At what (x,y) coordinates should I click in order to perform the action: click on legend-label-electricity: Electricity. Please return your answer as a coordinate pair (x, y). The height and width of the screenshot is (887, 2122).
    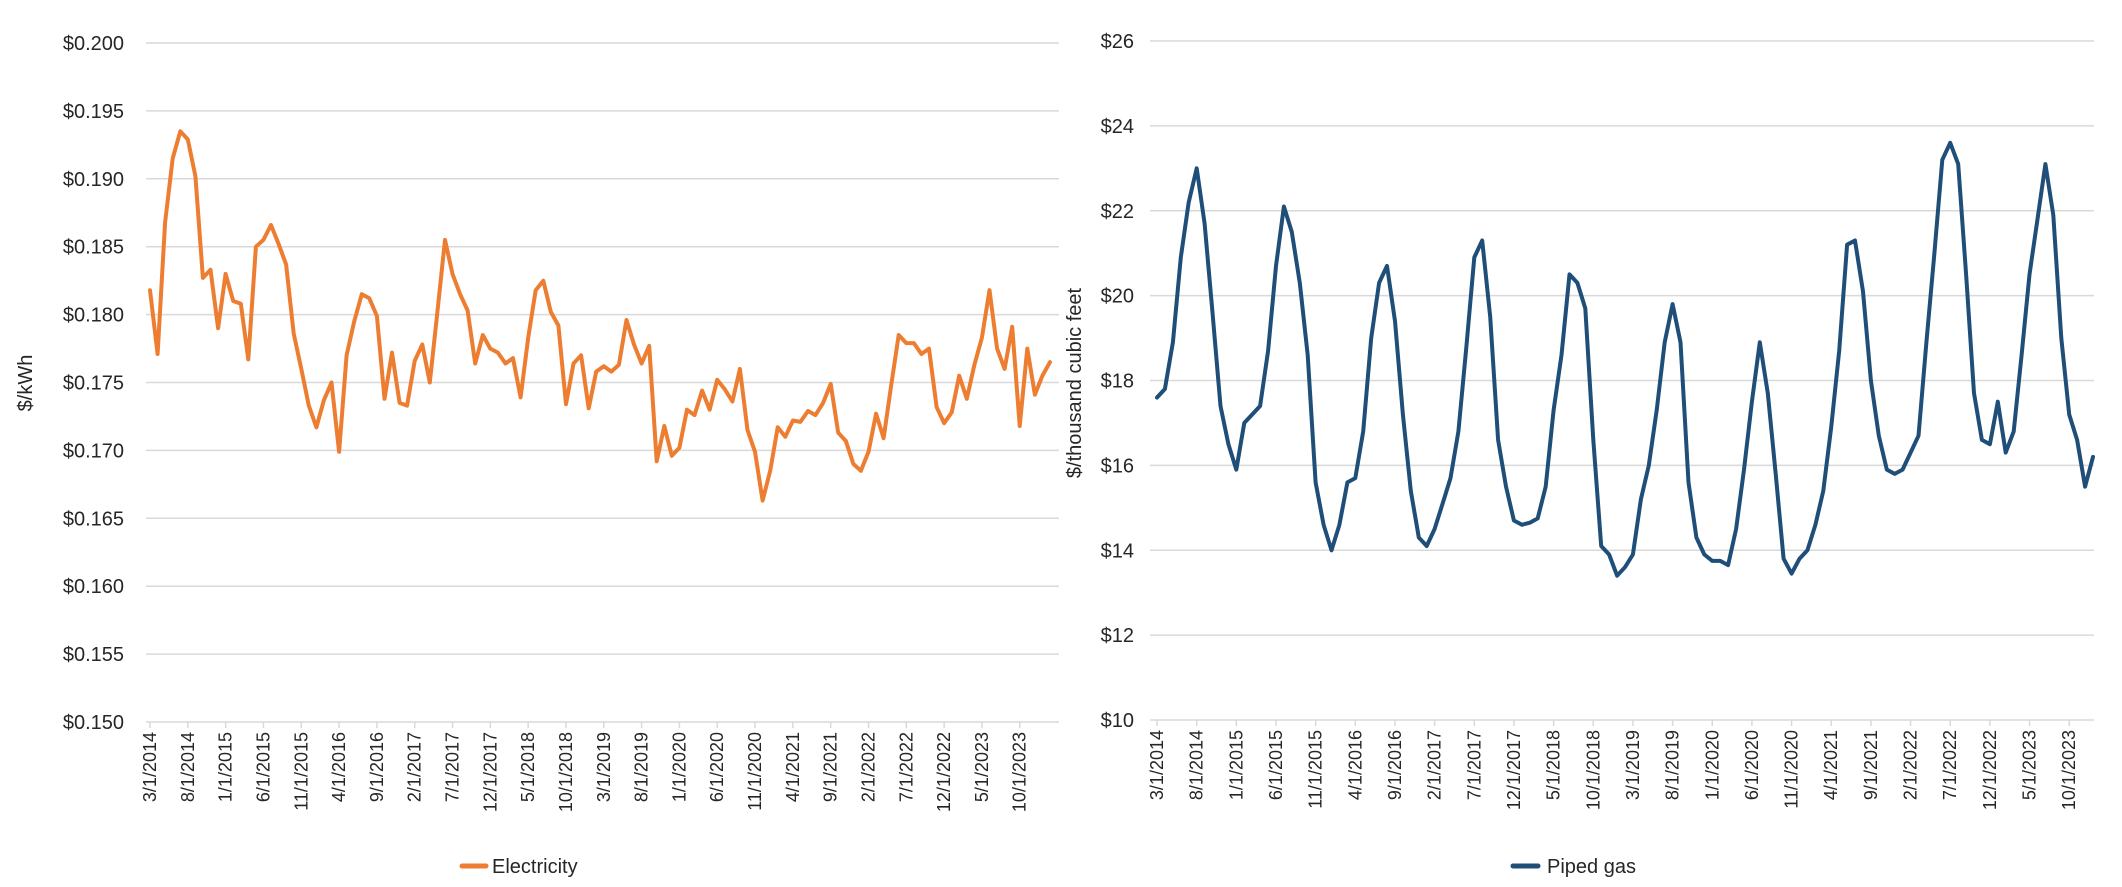
    Looking at the image, I should click on (535, 867).